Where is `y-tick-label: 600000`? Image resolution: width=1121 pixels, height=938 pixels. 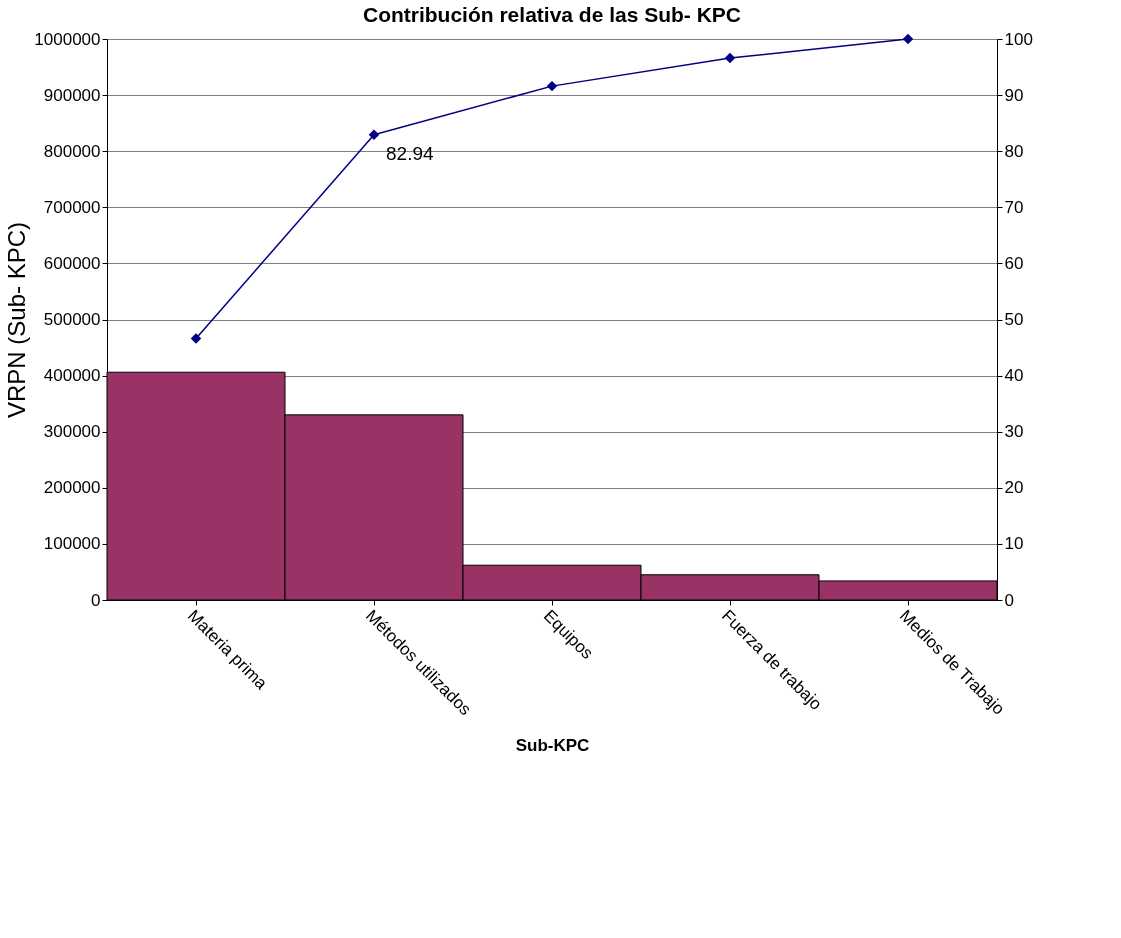
y-tick-label: 600000 is located at coordinates (72, 263).